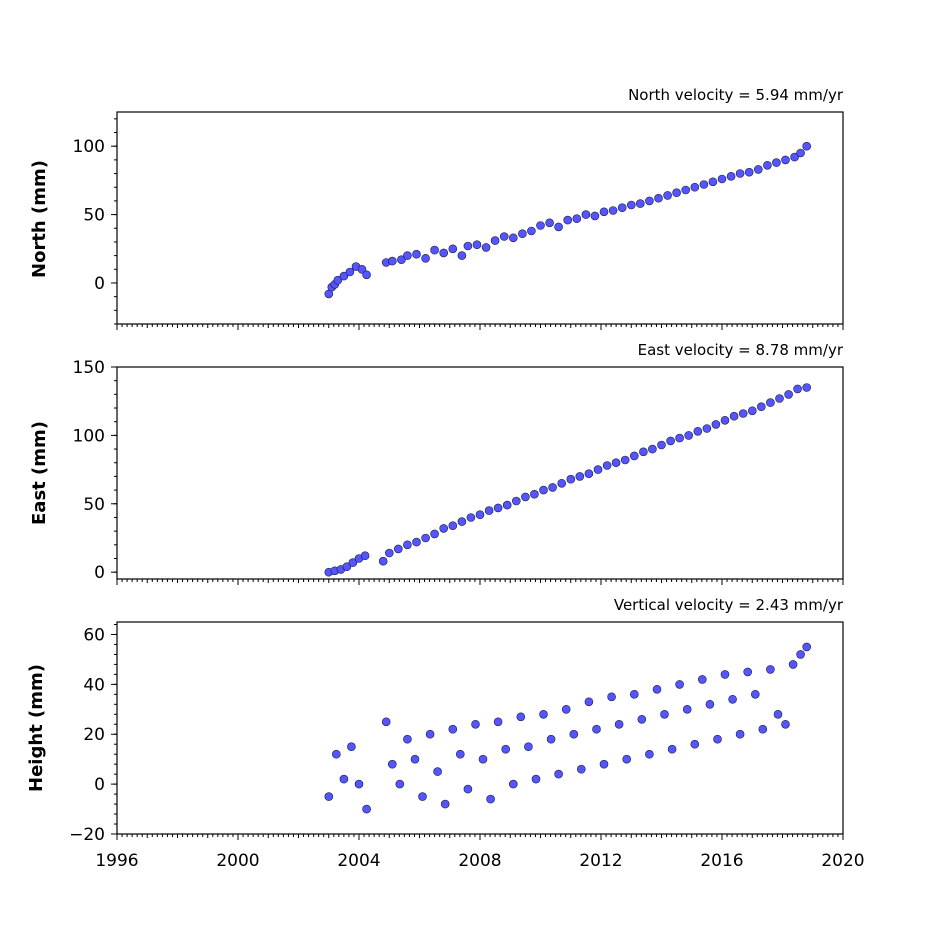 The height and width of the screenshot is (937, 937). What do you see at coordinates (94, 685) in the screenshot?
I see `y-tick-label: 40` at bounding box center [94, 685].